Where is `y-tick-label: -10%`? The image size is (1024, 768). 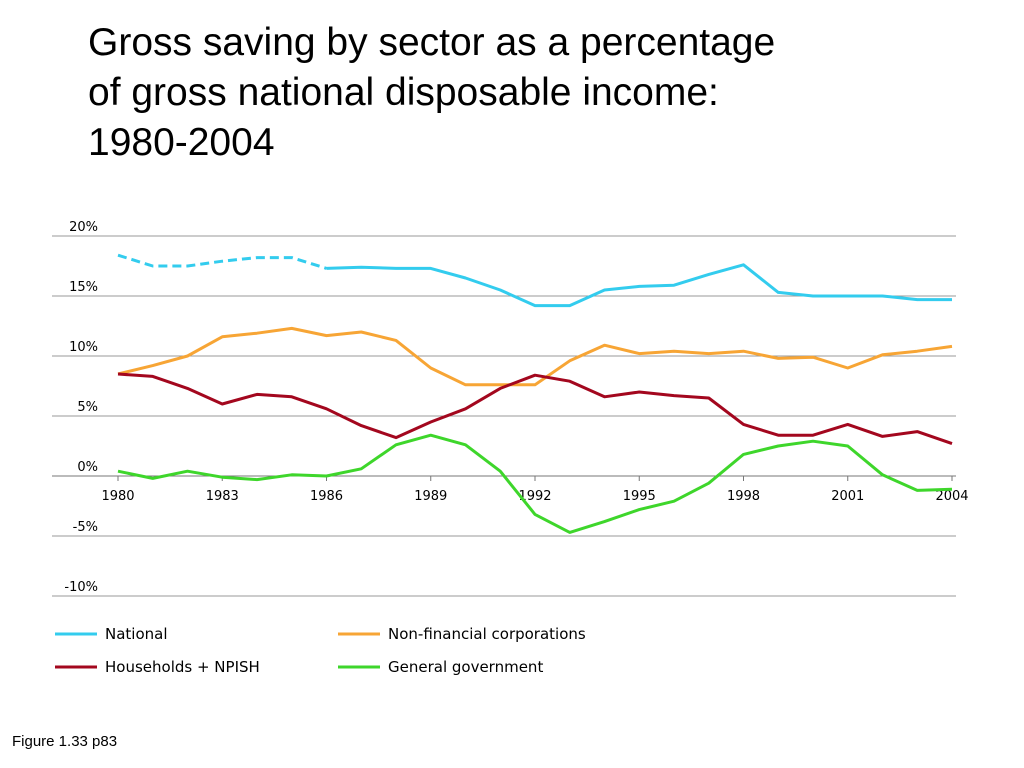 y-tick-label: -10% is located at coordinates (81, 587).